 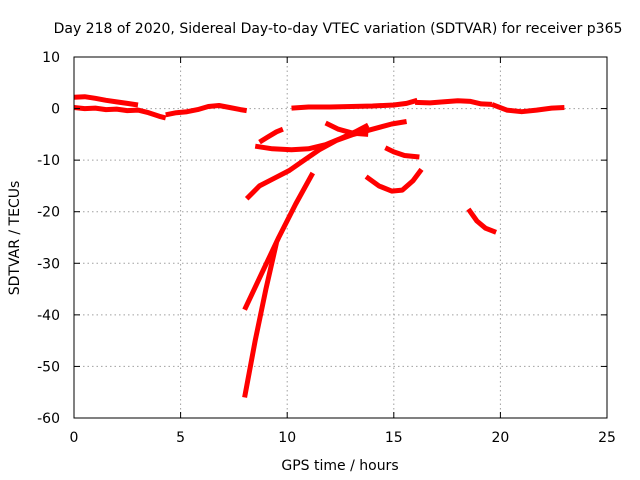 I want to click on x-axis-label: GPS time / hours, so click(x=339, y=466).